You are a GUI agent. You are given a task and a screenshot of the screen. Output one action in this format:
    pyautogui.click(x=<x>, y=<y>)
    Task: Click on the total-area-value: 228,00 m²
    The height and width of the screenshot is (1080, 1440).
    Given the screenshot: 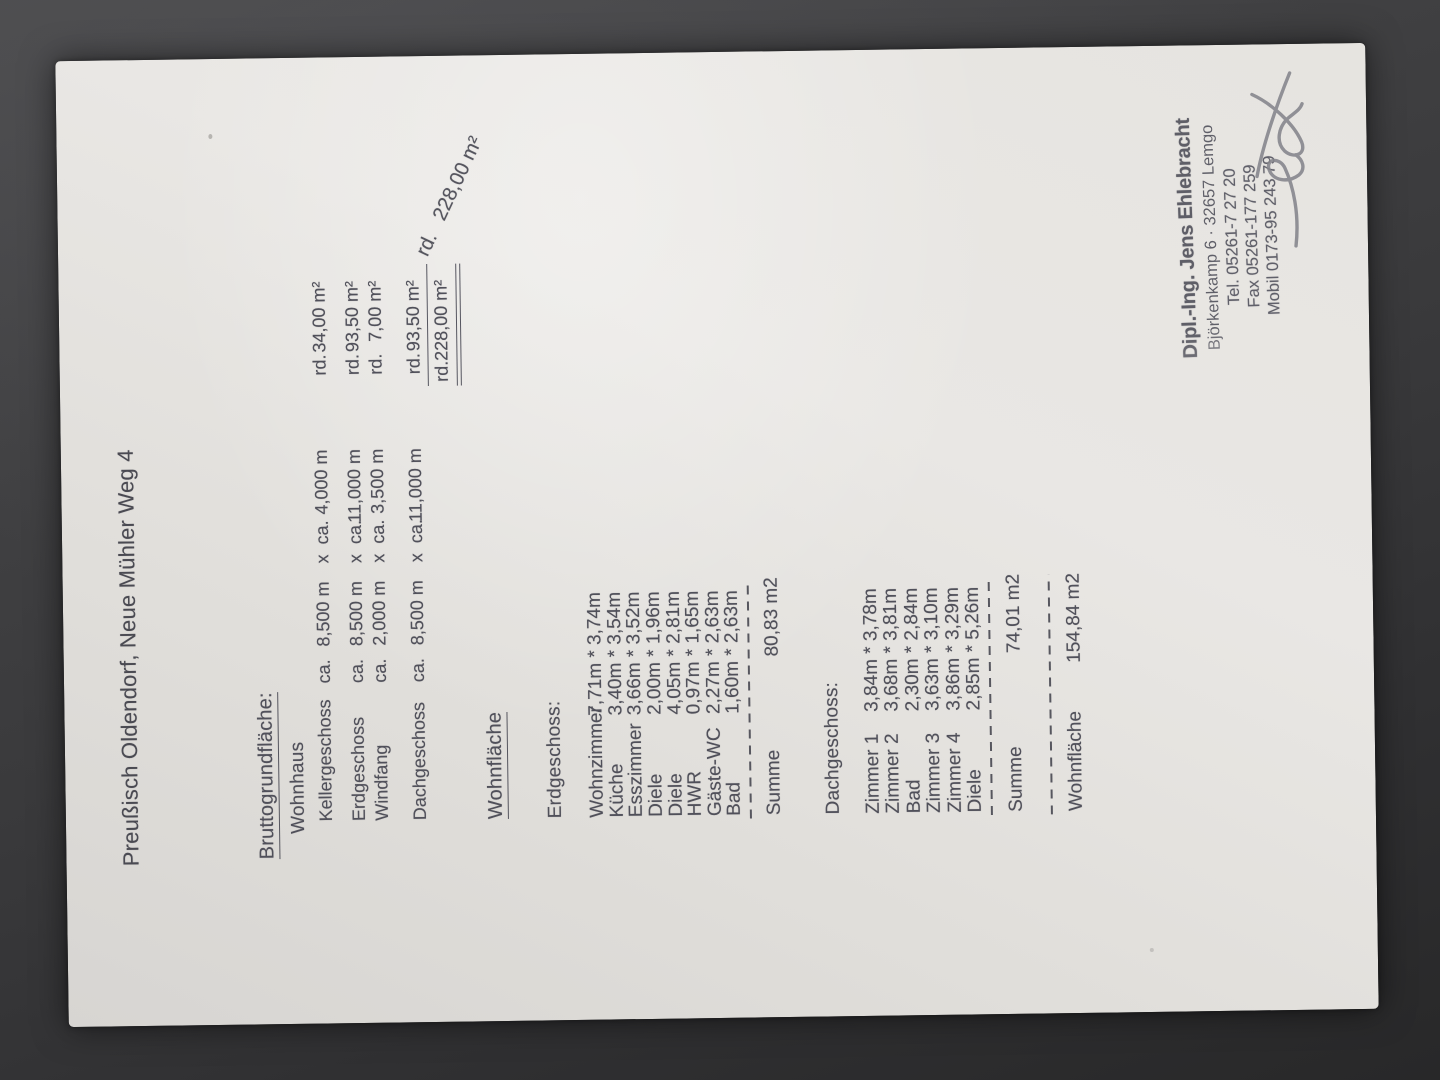 What is the action you would take?
    pyautogui.click(x=441, y=320)
    